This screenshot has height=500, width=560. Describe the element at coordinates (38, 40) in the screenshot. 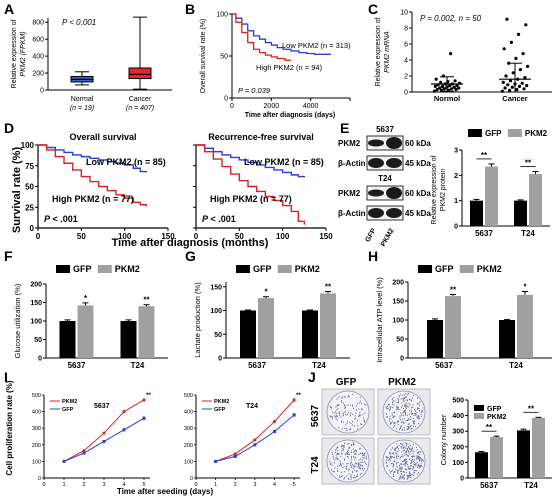

I see `y-tick-label: 600` at that location.